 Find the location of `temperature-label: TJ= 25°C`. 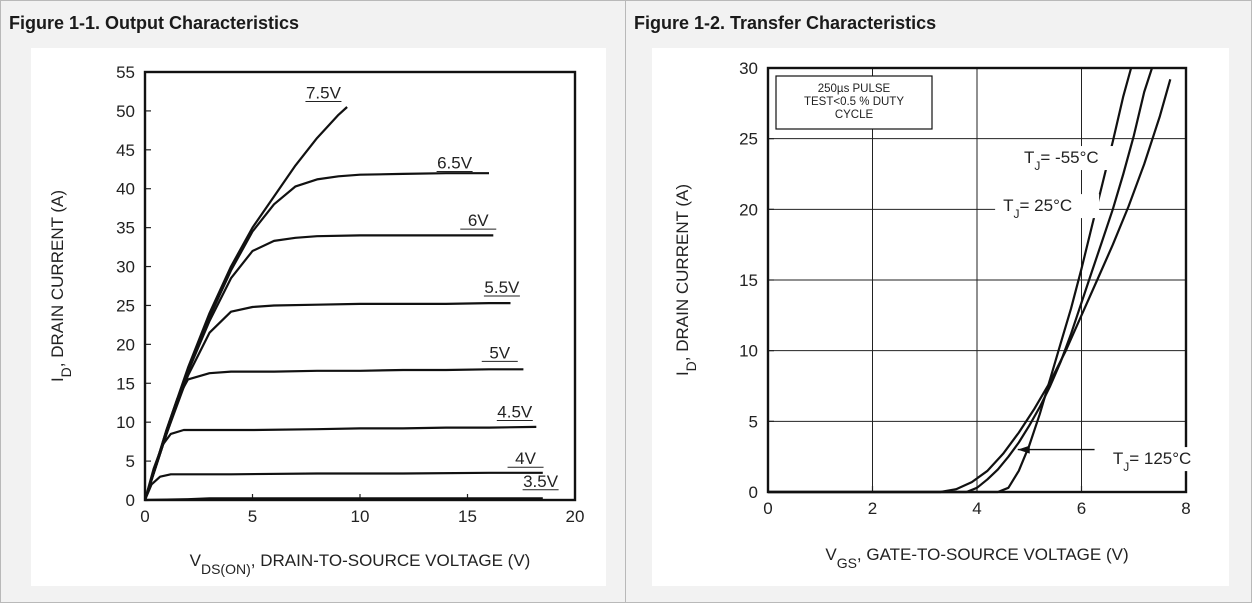

temperature-label: TJ= 25°C is located at coordinates (1037, 208).